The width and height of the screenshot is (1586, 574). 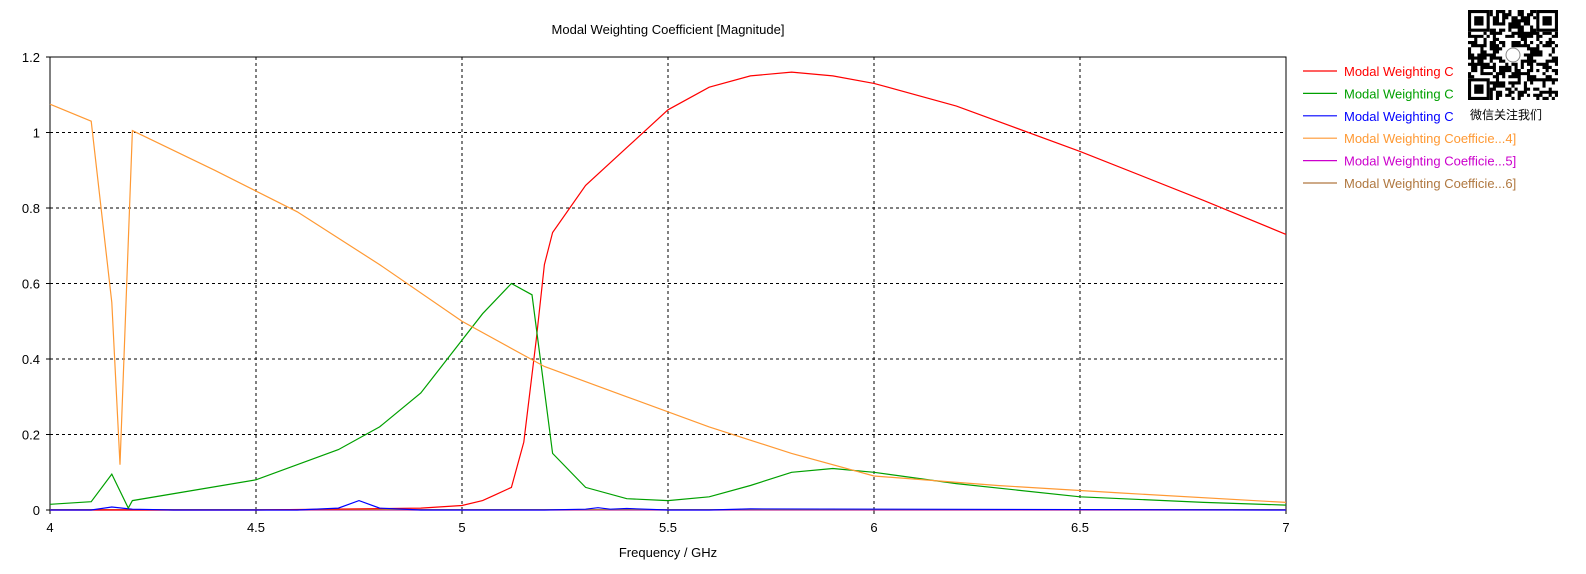 I want to click on legend-label-6: Modal Weighting Coefficie...6], so click(x=1430, y=183).